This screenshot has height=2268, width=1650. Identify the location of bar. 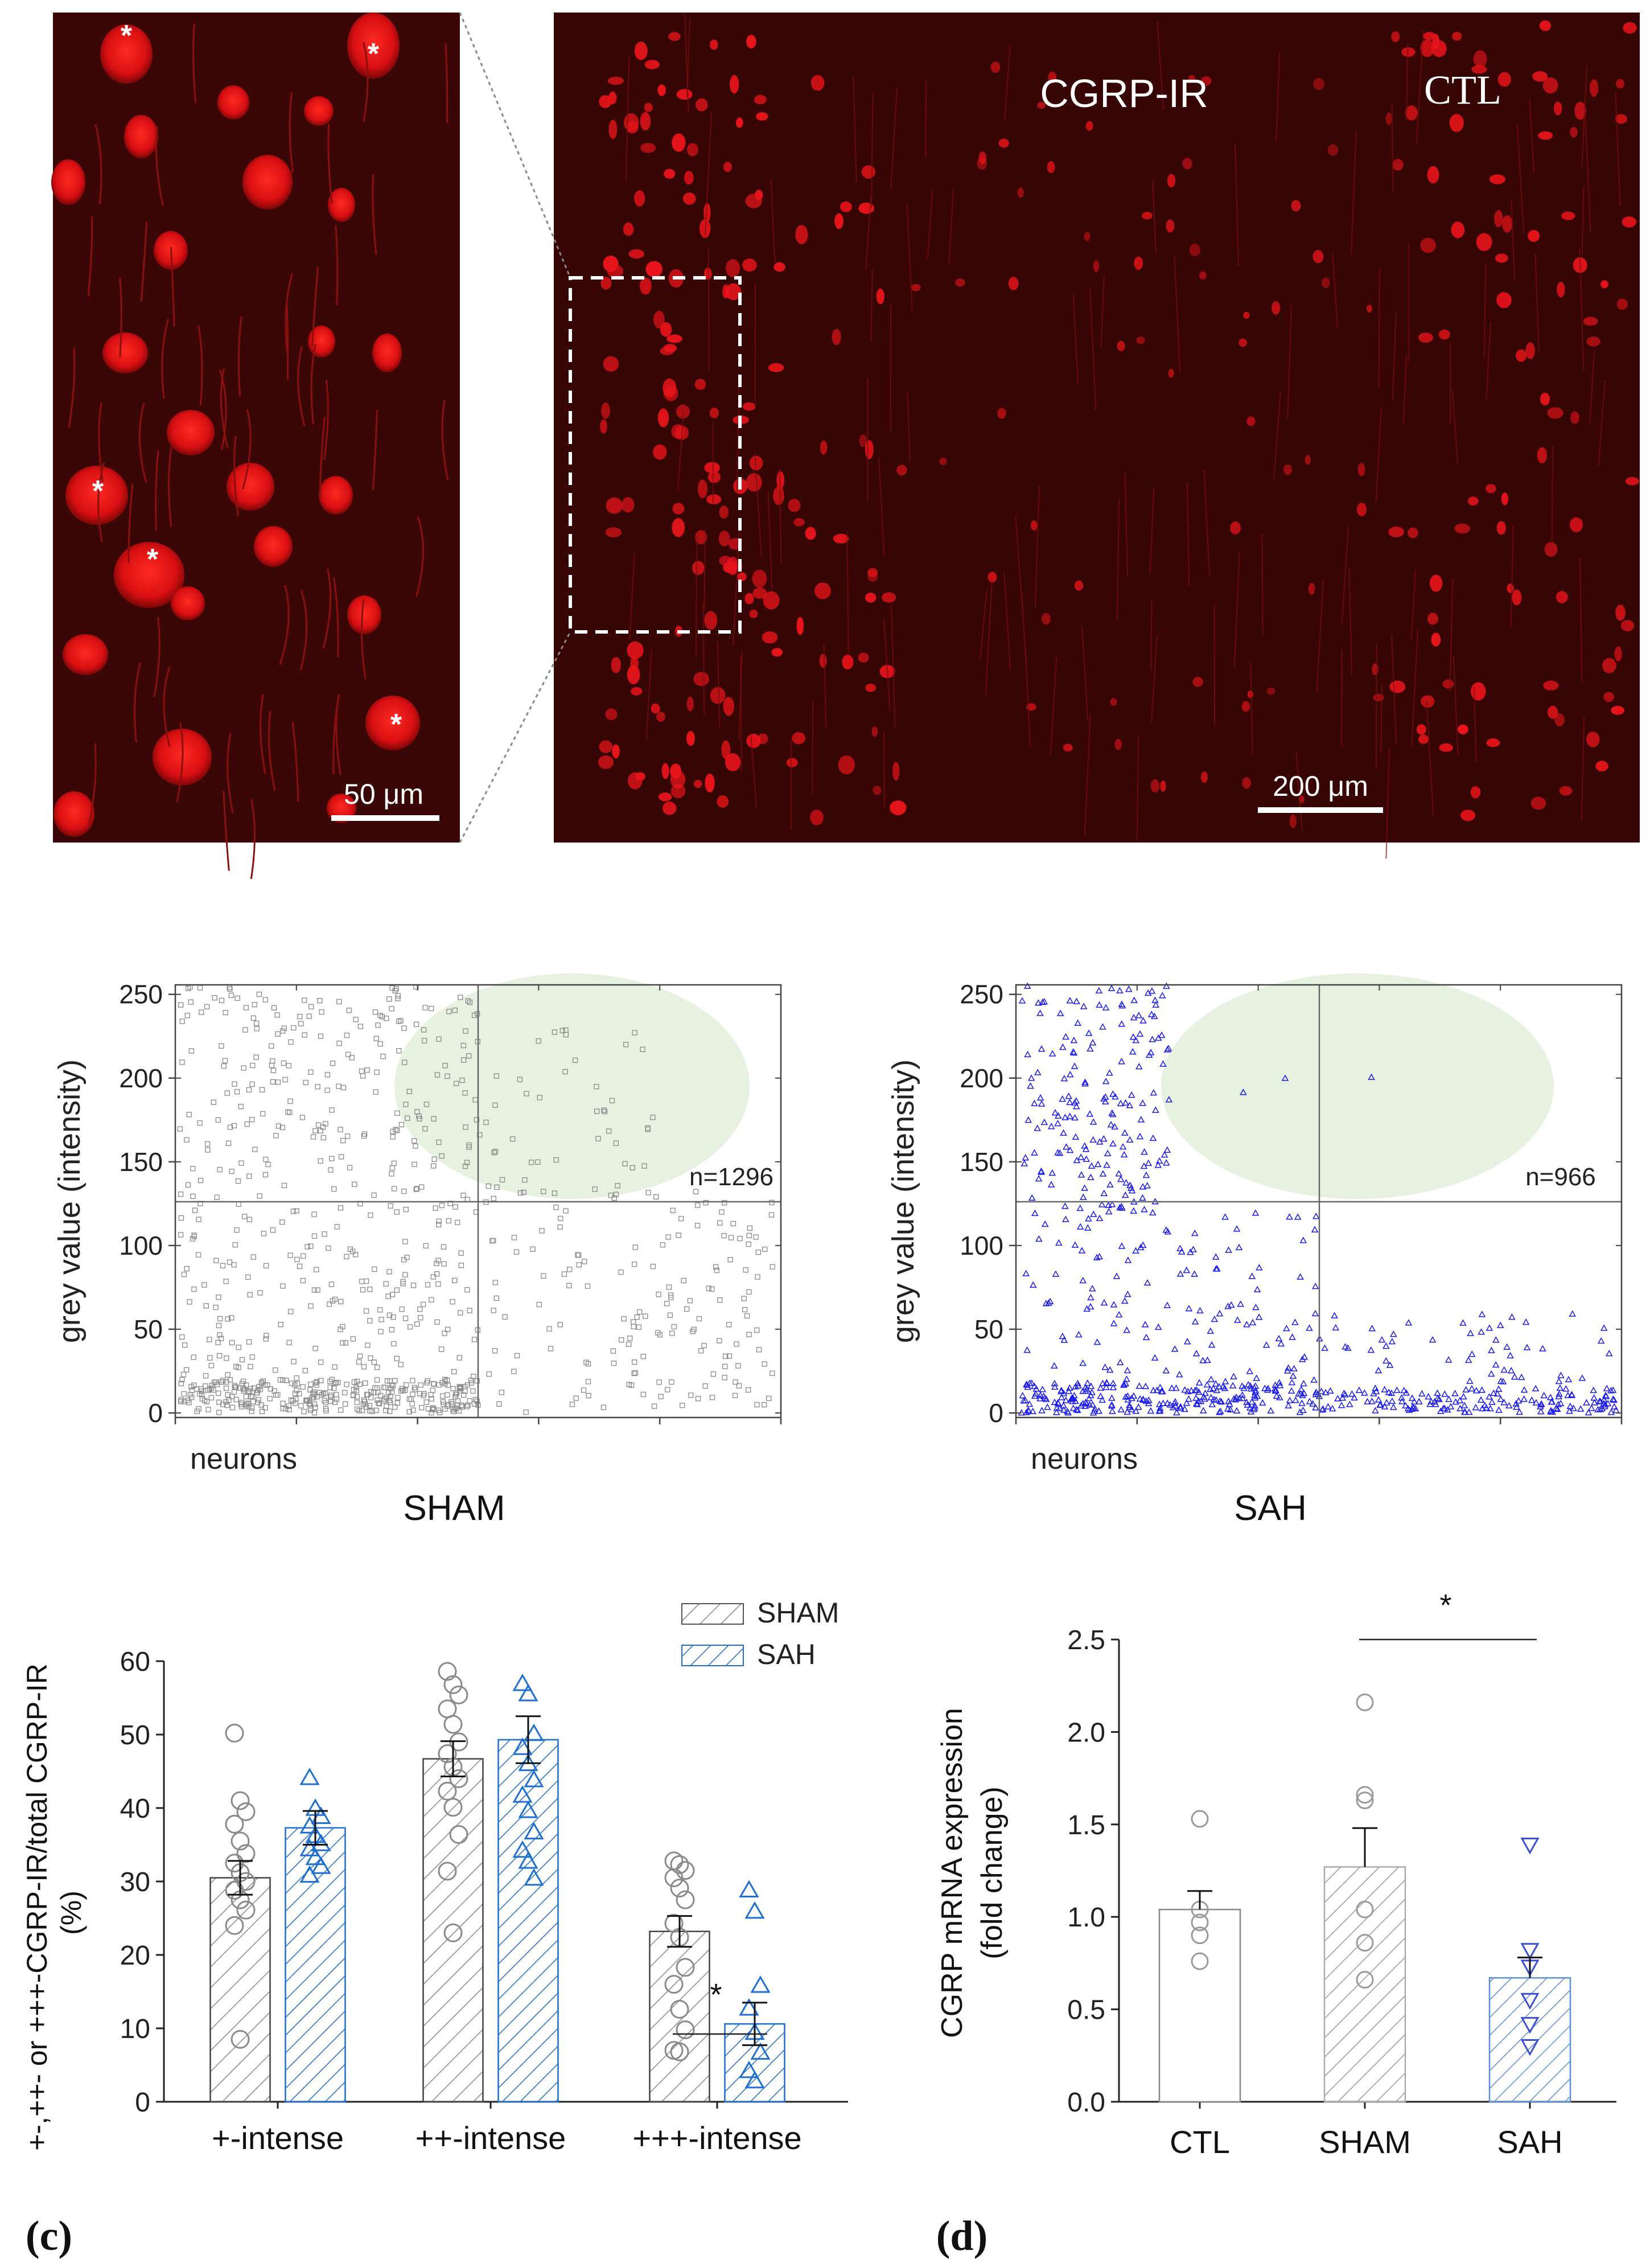
(1365, 1984).